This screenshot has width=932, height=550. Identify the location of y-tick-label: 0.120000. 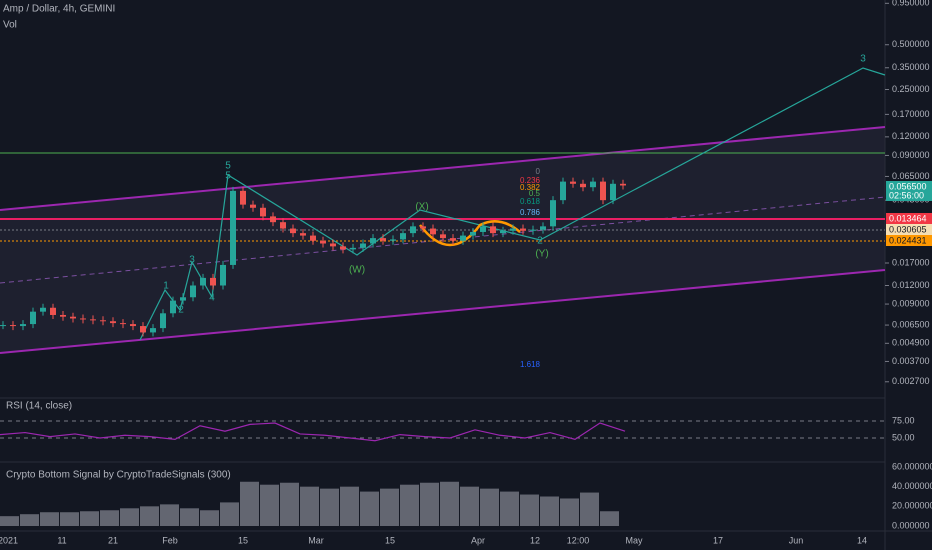
(911, 136).